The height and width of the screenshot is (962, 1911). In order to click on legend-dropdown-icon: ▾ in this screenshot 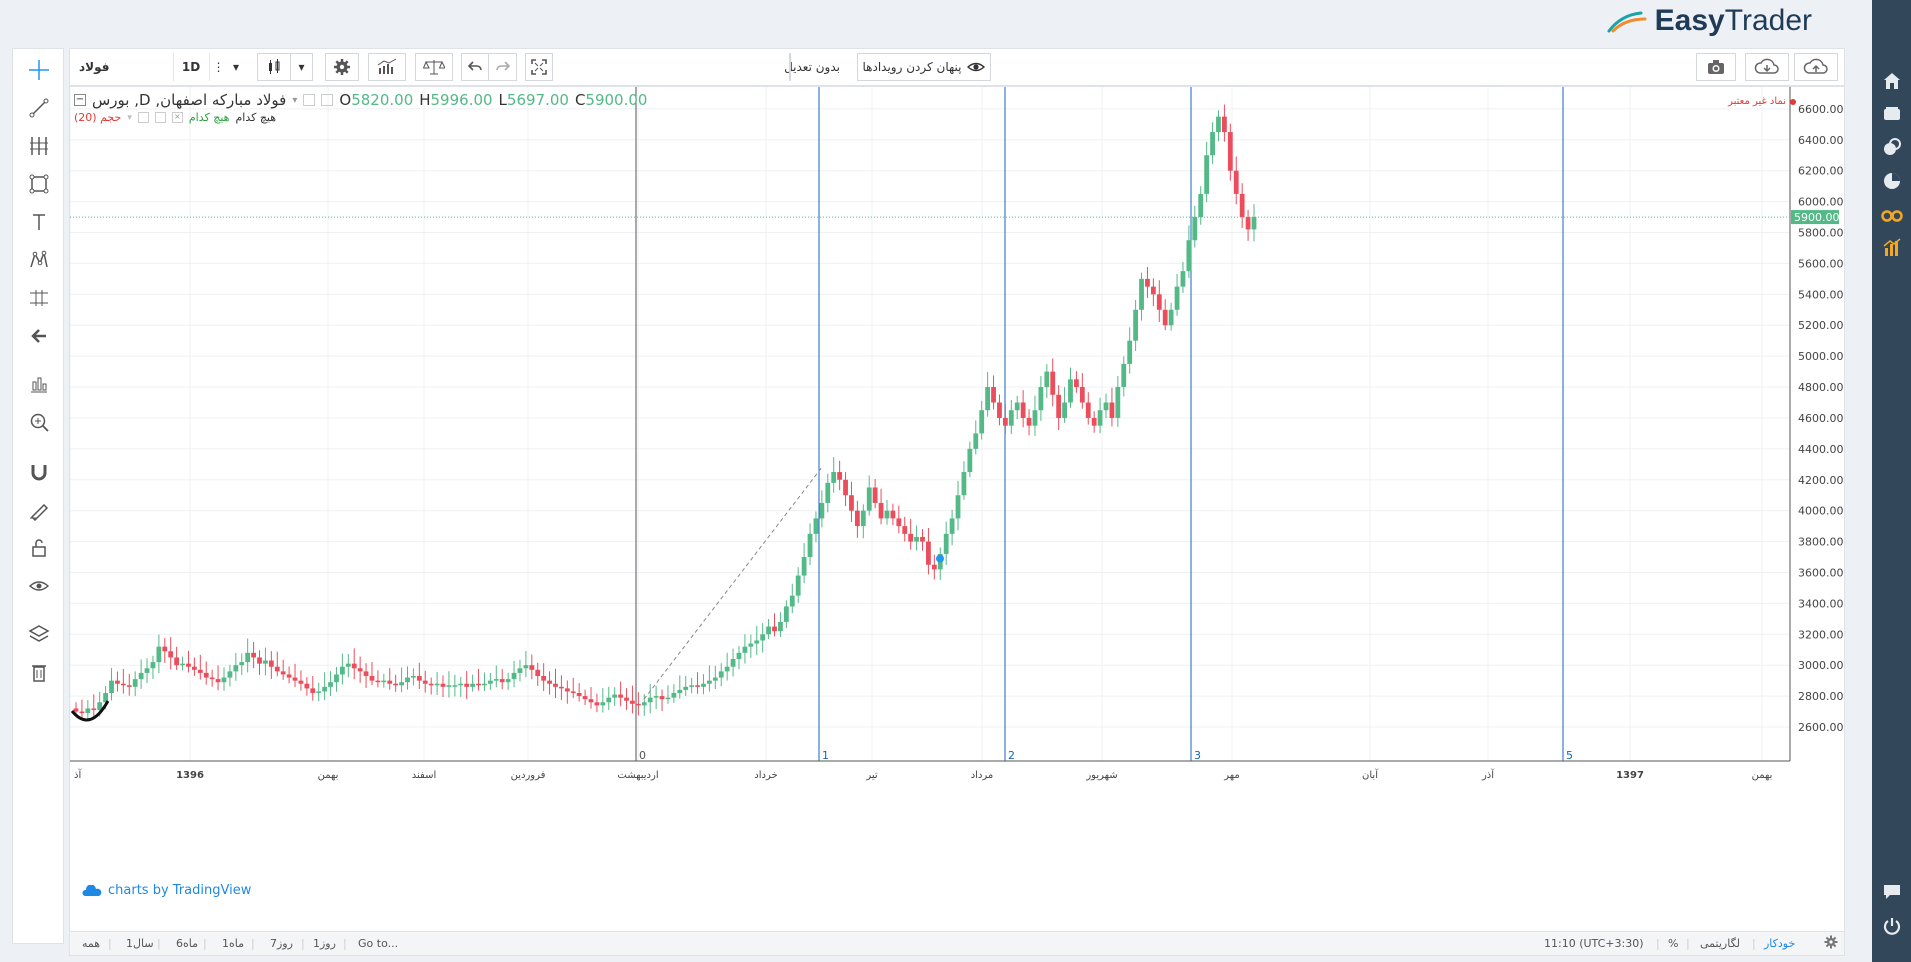, I will do `click(295, 100)`.